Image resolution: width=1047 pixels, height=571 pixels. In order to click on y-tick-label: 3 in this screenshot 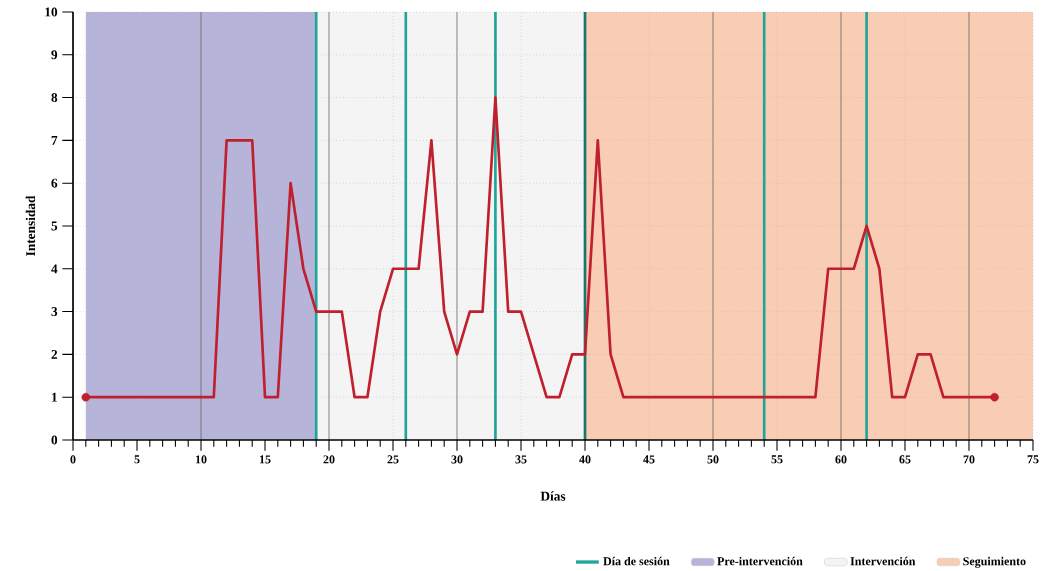, I will do `click(54, 312)`.